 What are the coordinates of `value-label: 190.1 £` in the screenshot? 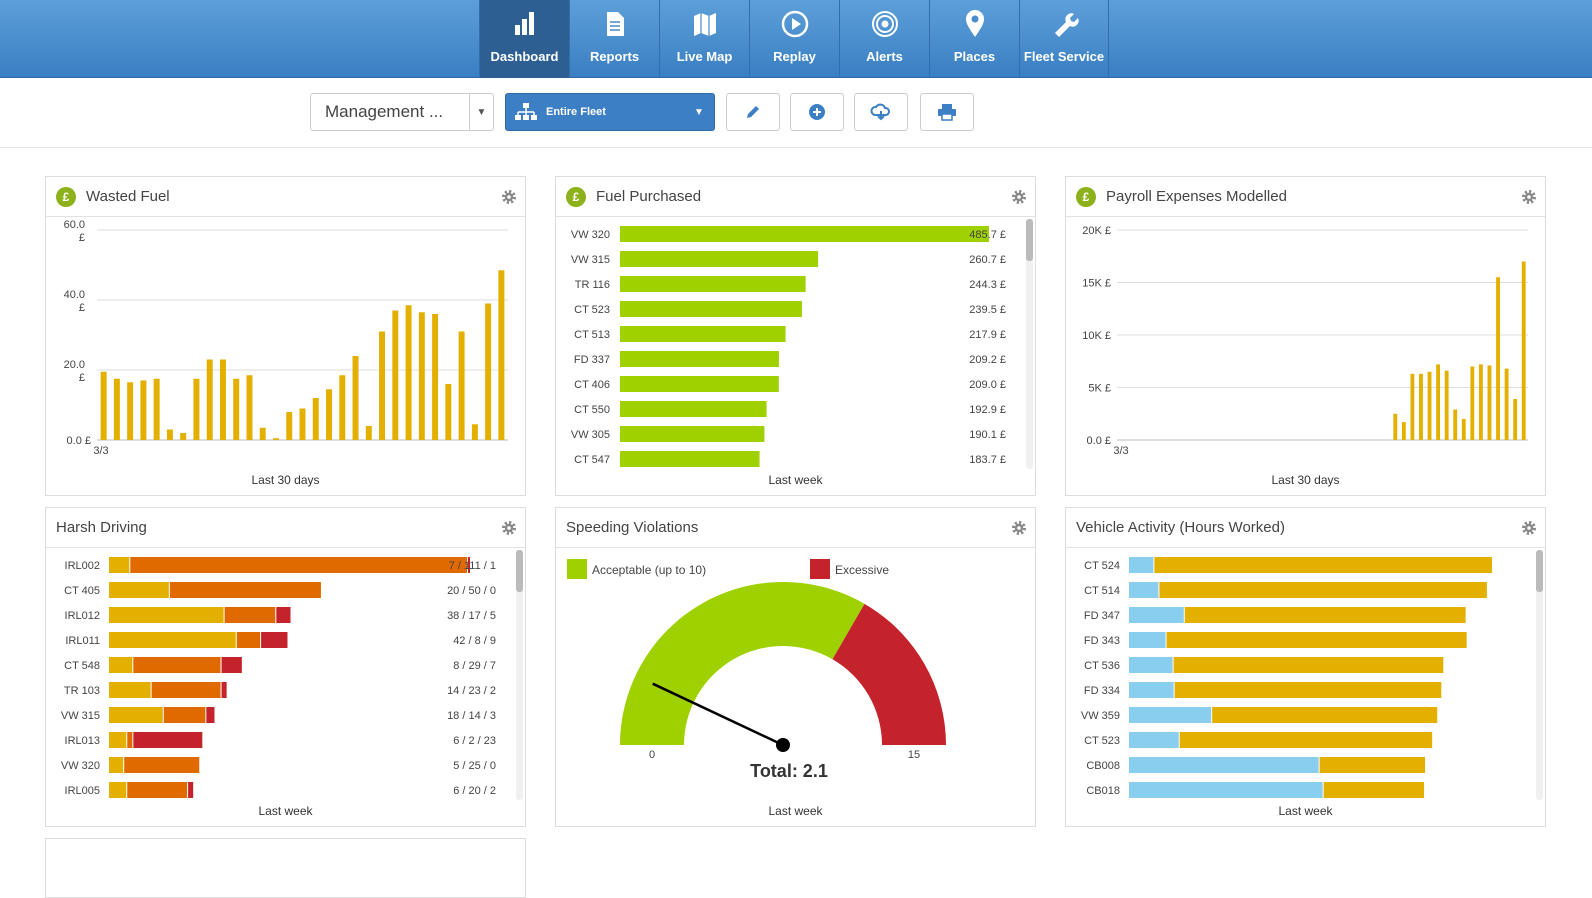 It's located at (987, 435).